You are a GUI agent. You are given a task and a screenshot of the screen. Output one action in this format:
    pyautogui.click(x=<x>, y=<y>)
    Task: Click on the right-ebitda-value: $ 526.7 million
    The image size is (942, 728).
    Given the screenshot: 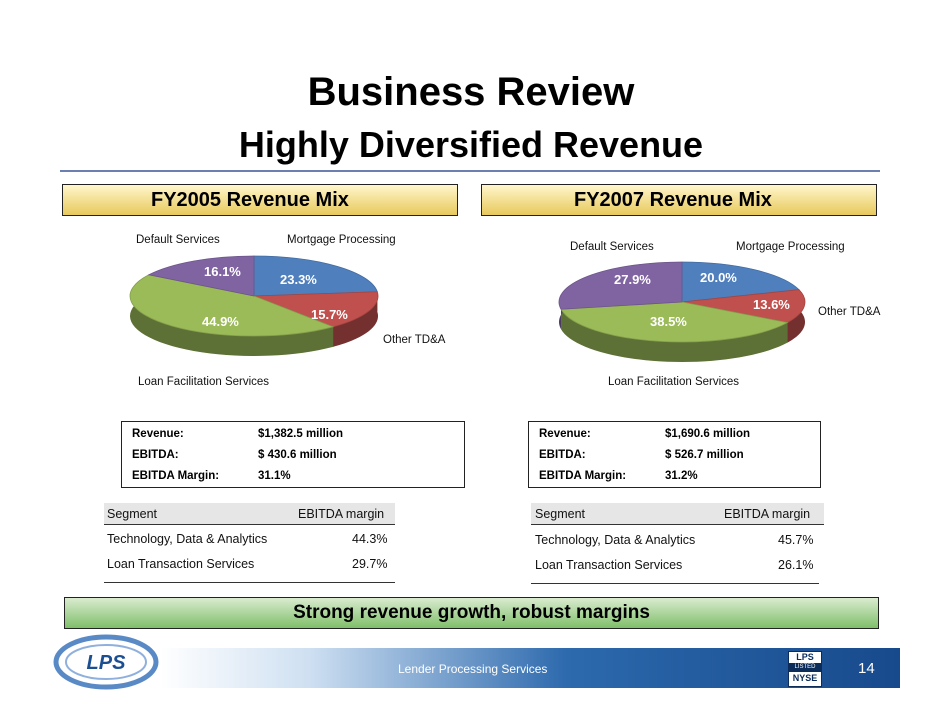 What is the action you would take?
    pyautogui.click(x=704, y=455)
    